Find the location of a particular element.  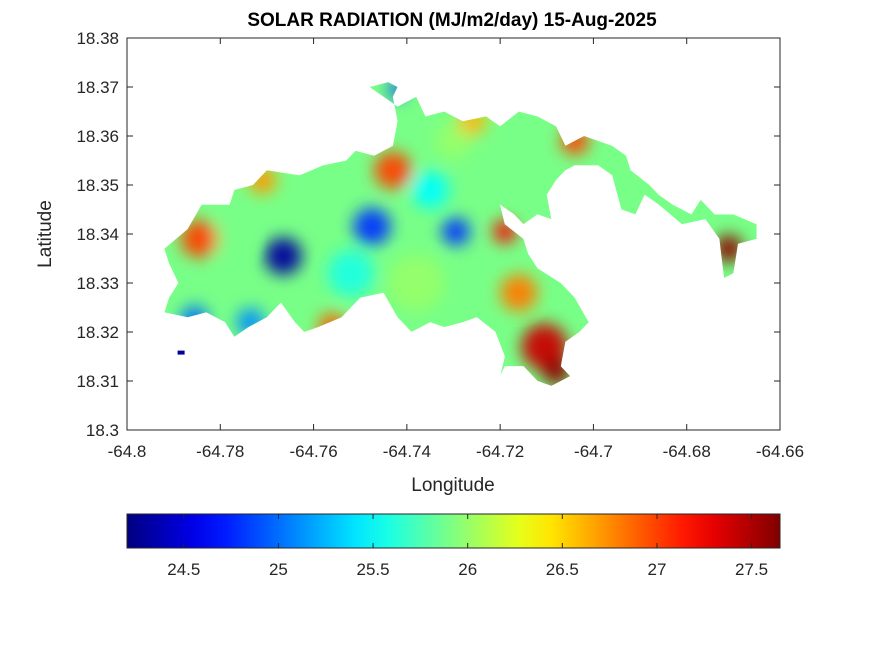

x-tick-label: -64.74 is located at coordinates (407, 451).